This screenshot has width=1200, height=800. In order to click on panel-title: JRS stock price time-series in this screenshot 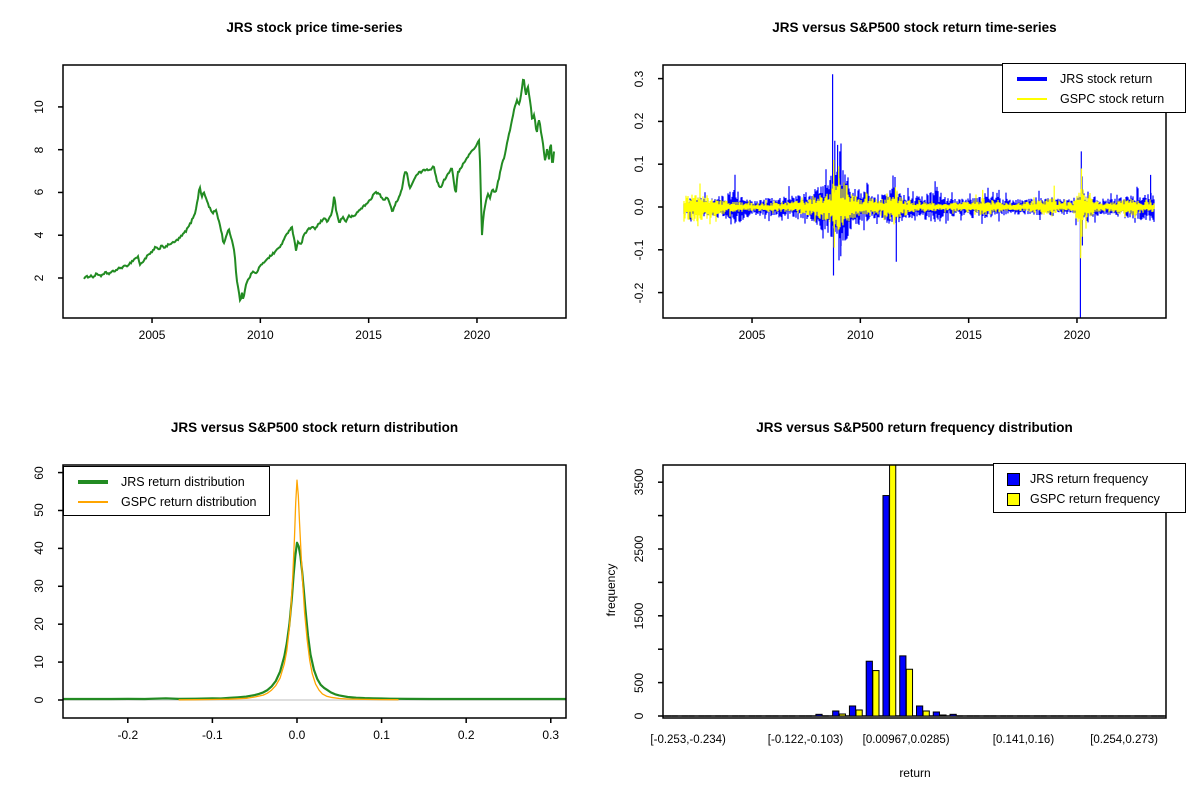, I will do `click(314, 27)`.